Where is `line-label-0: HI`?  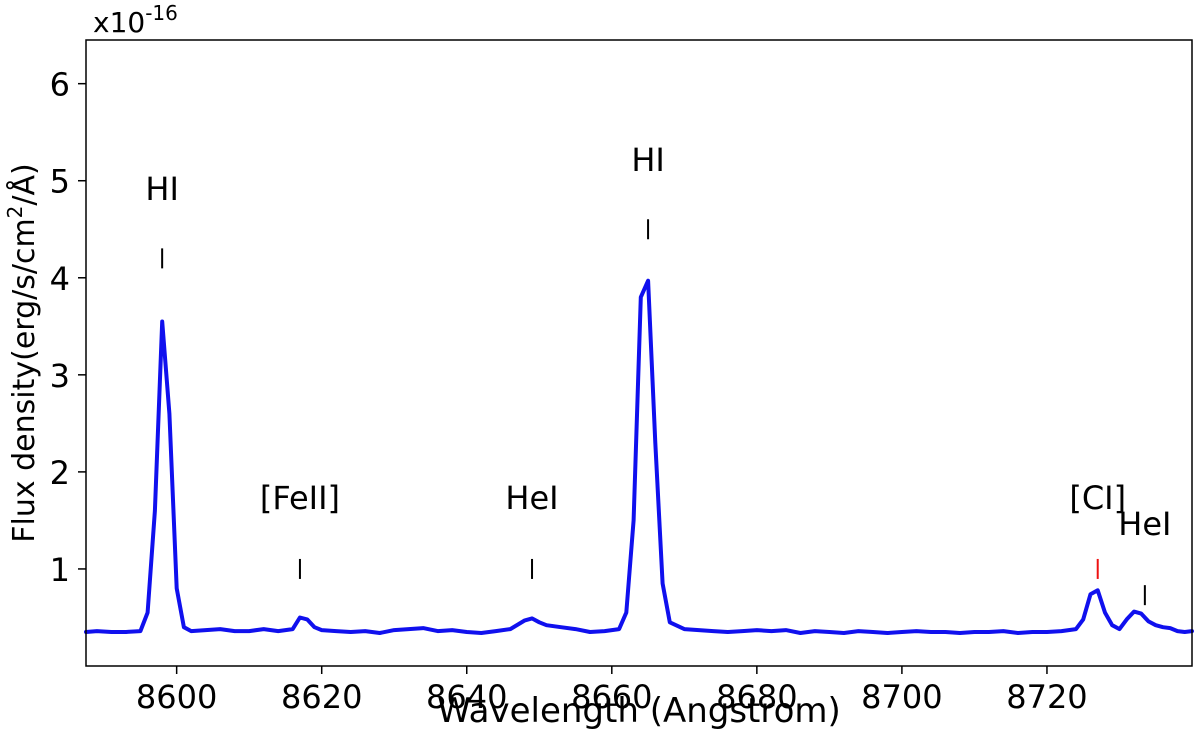 line-label-0: HI is located at coordinates (162, 189).